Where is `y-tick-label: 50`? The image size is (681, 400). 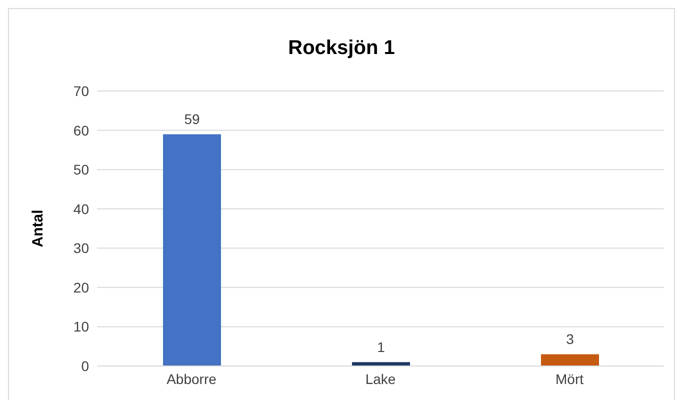
y-tick-label: 50 is located at coordinates (81, 170).